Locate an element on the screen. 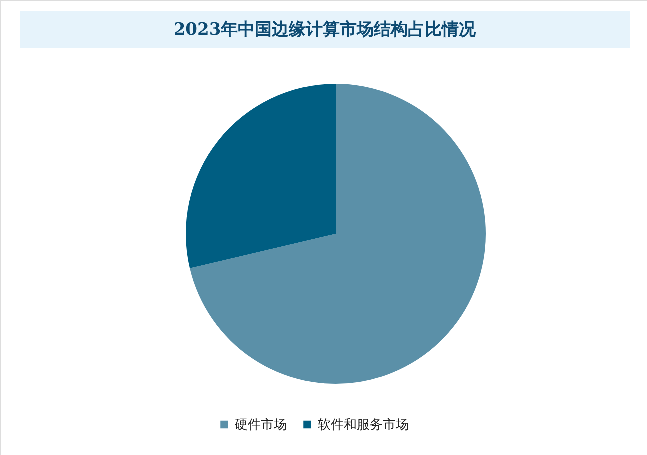  pie-slice is located at coordinates (261, 176).